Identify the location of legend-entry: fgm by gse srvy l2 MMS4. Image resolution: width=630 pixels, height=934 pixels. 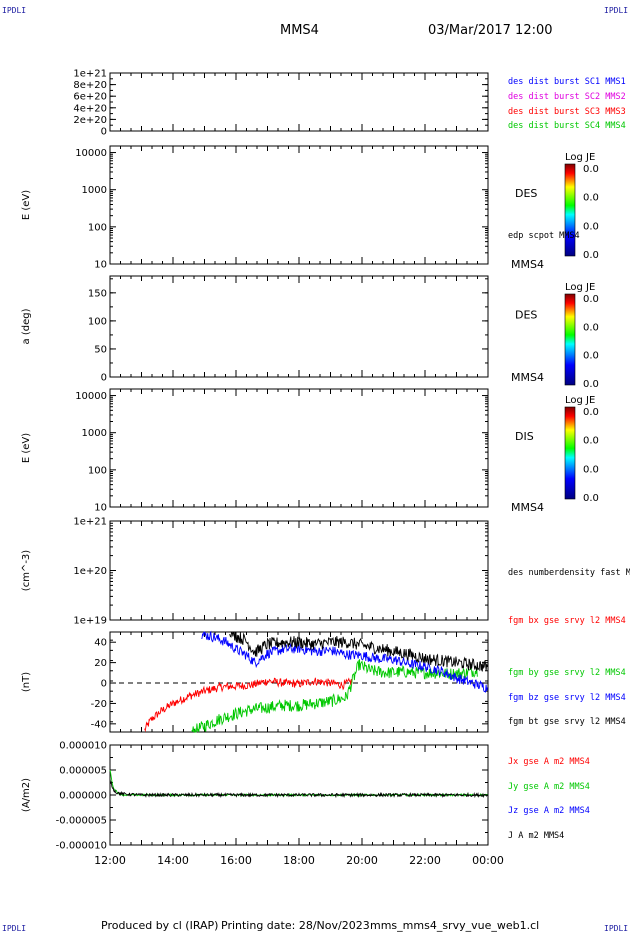
(567, 673).